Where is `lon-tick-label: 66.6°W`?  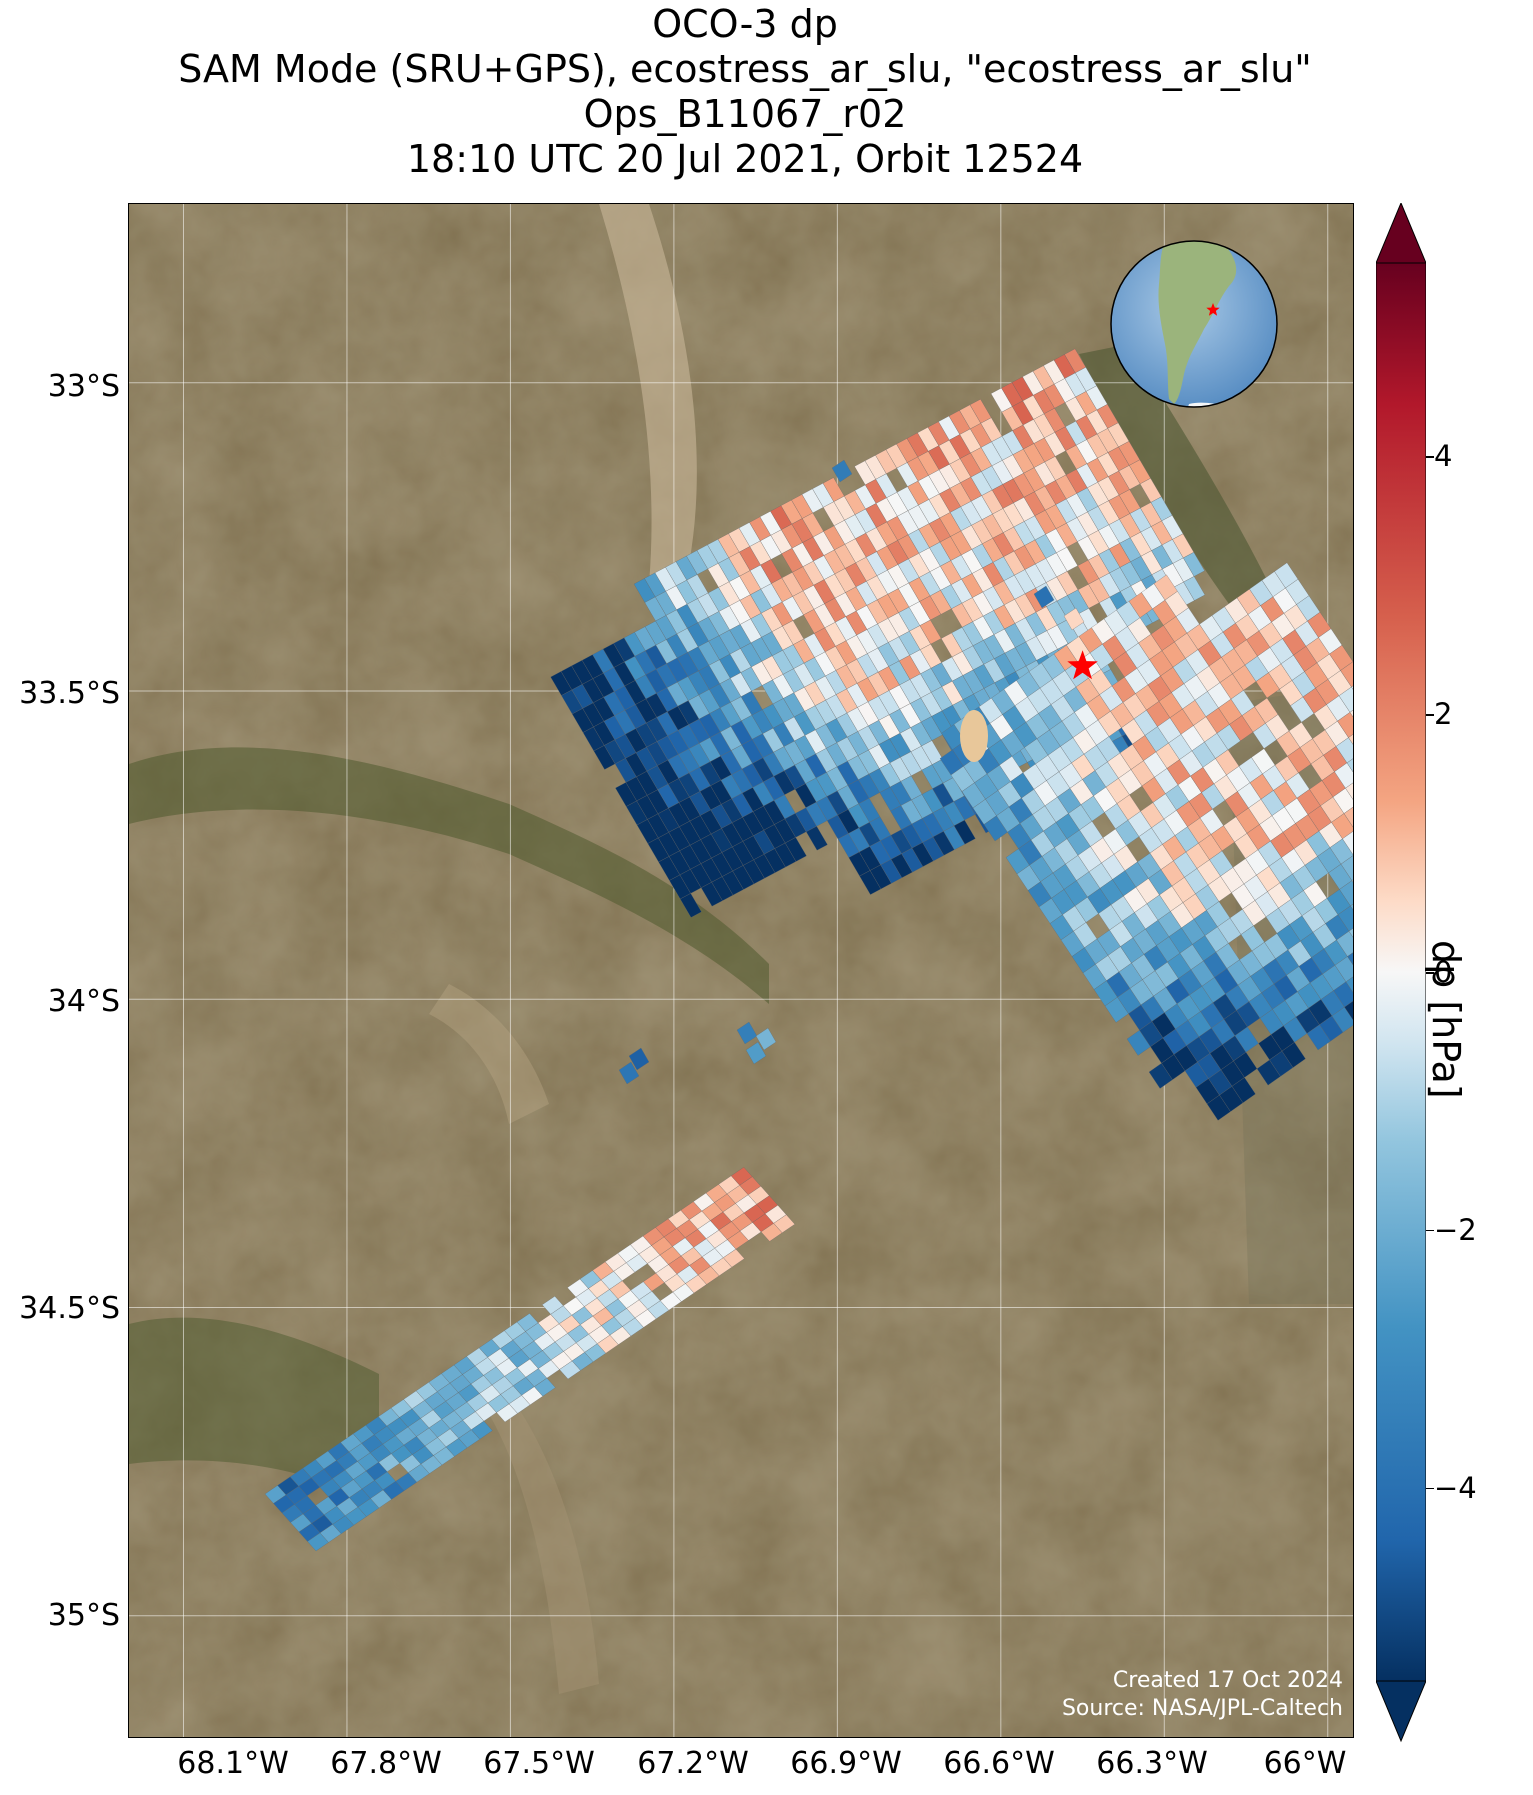 lon-tick-label: 66.6°W is located at coordinates (999, 1763).